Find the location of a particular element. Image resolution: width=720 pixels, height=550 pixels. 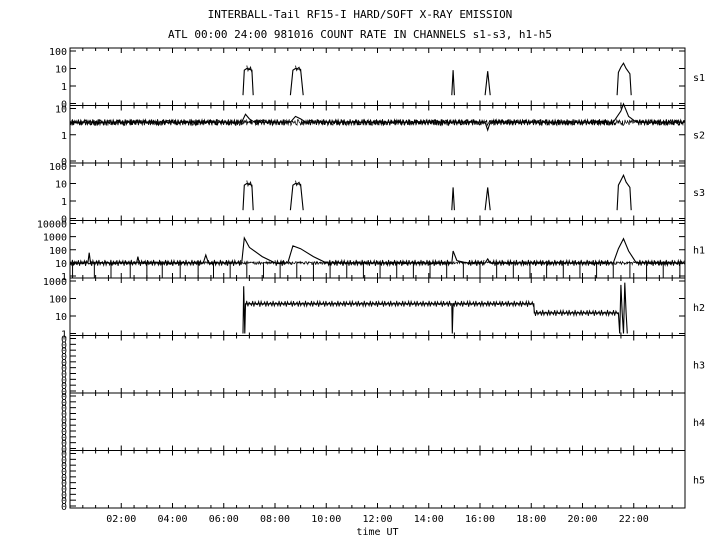

ytick-label-h4-8: 0 is located at coordinates (64, 444).